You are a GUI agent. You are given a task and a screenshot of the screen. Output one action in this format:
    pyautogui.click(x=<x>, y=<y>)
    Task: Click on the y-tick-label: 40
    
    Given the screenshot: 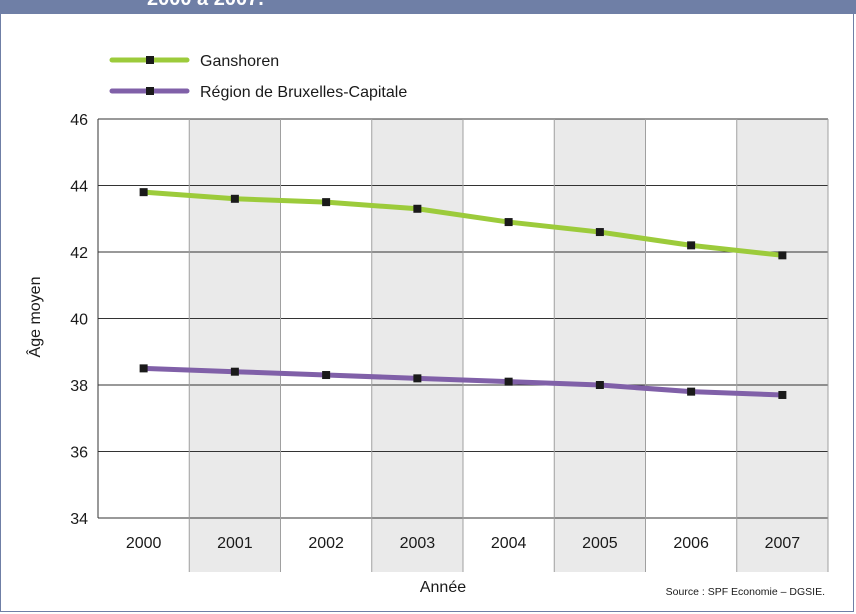 What is the action you would take?
    pyautogui.click(x=79, y=320)
    